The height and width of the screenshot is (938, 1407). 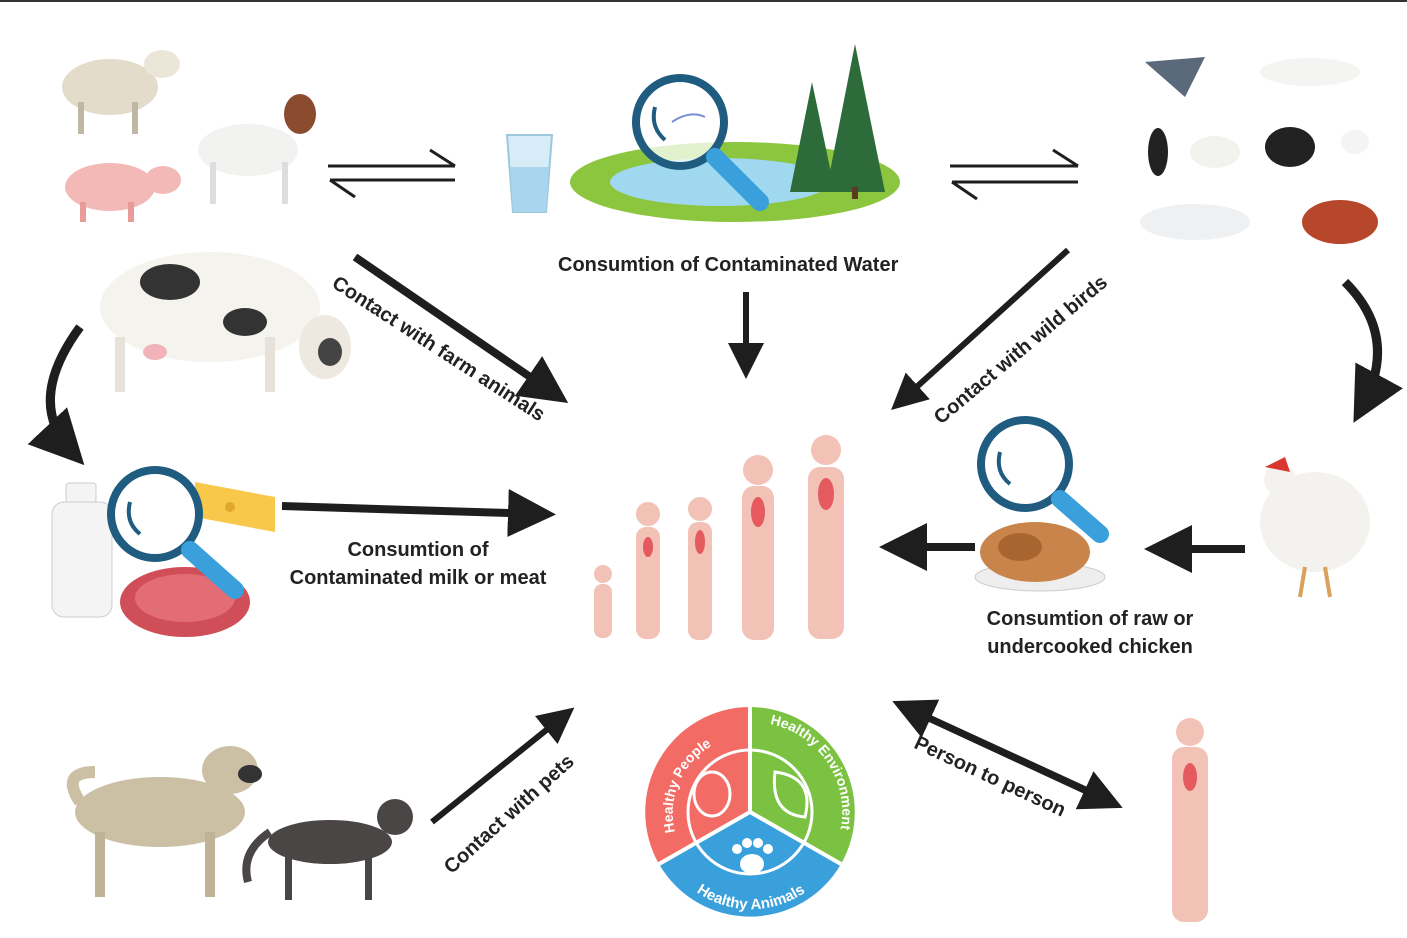 What do you see at coordinates (235, 507) in the screenshot?
I see `cheese-icon` at bounding box center [235, 507].